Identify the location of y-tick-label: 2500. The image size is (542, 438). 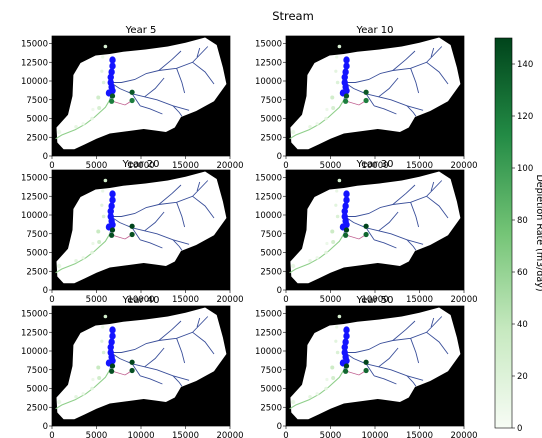
(37, 272).